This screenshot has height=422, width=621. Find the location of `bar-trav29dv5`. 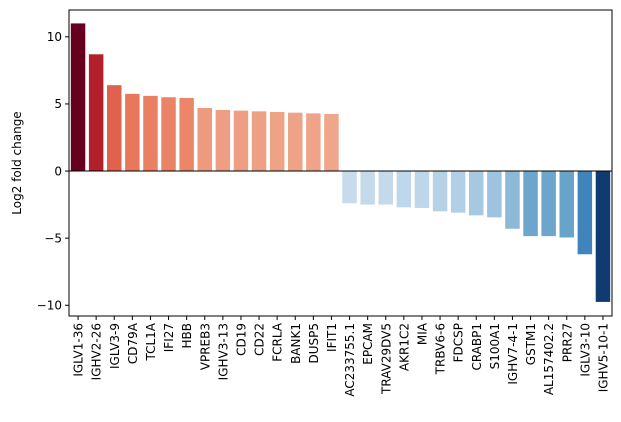

bar-trav29dv5 is located at coordinates (385, 188).